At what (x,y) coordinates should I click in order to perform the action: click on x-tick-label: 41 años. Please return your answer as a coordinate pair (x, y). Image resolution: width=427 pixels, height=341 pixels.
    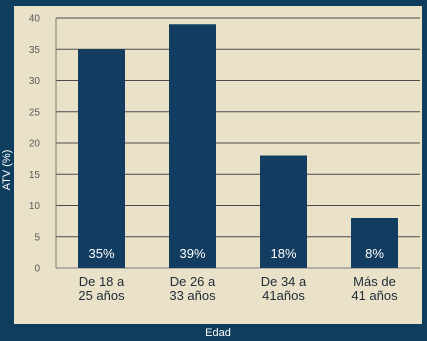
    Looking at the image, I should click on (374, 295).